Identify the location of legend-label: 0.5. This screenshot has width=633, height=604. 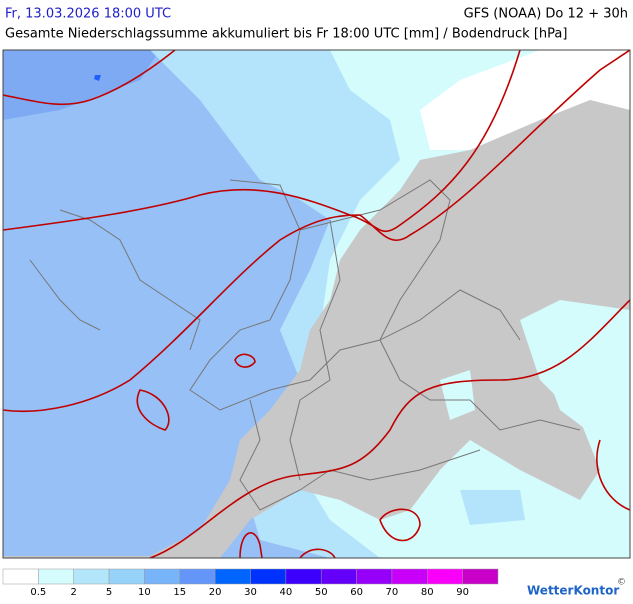
(38, 592).